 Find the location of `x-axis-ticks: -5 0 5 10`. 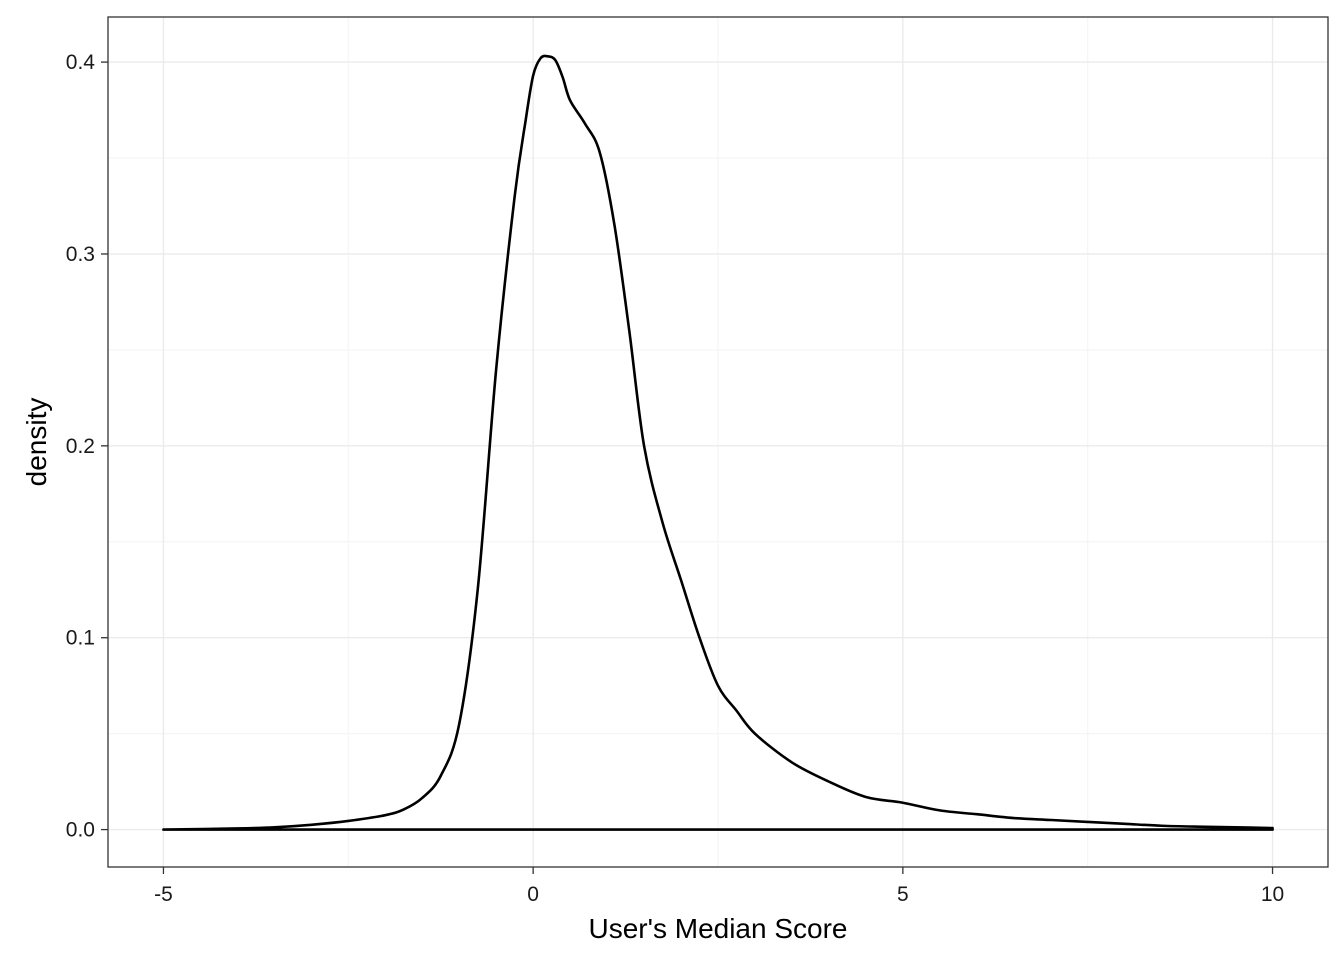

x-axis-ticks: -5 0 5 10 is located at coordinates (719, 886).